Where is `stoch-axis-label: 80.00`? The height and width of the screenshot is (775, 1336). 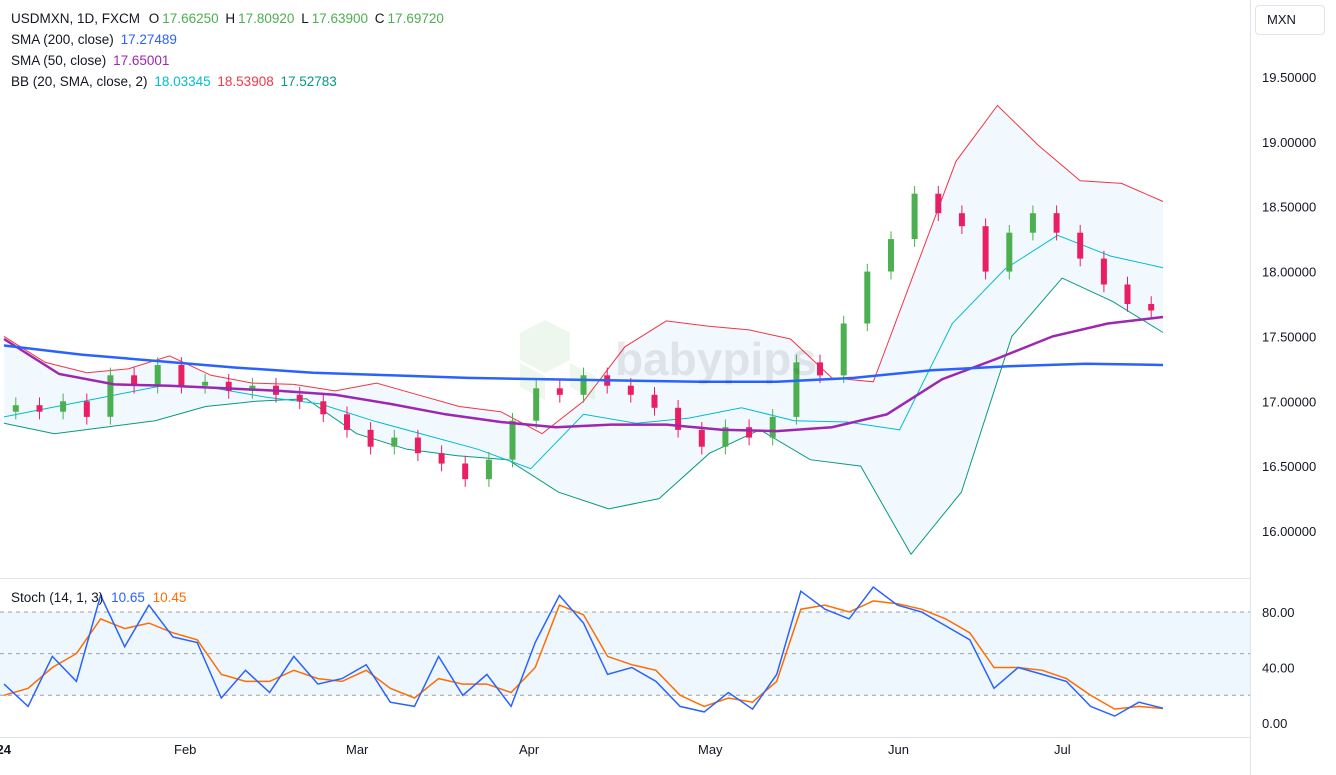 stoch-axis-label: 80.00 is located at coordinates (1278, 612).